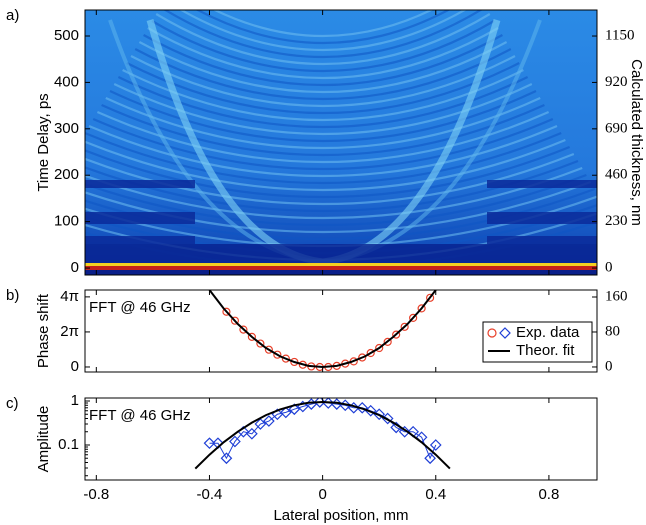  Describe the element at coordinates (43, 142) in the screenshot. I see `y-axis-label: Time Delay, ps` at that location.